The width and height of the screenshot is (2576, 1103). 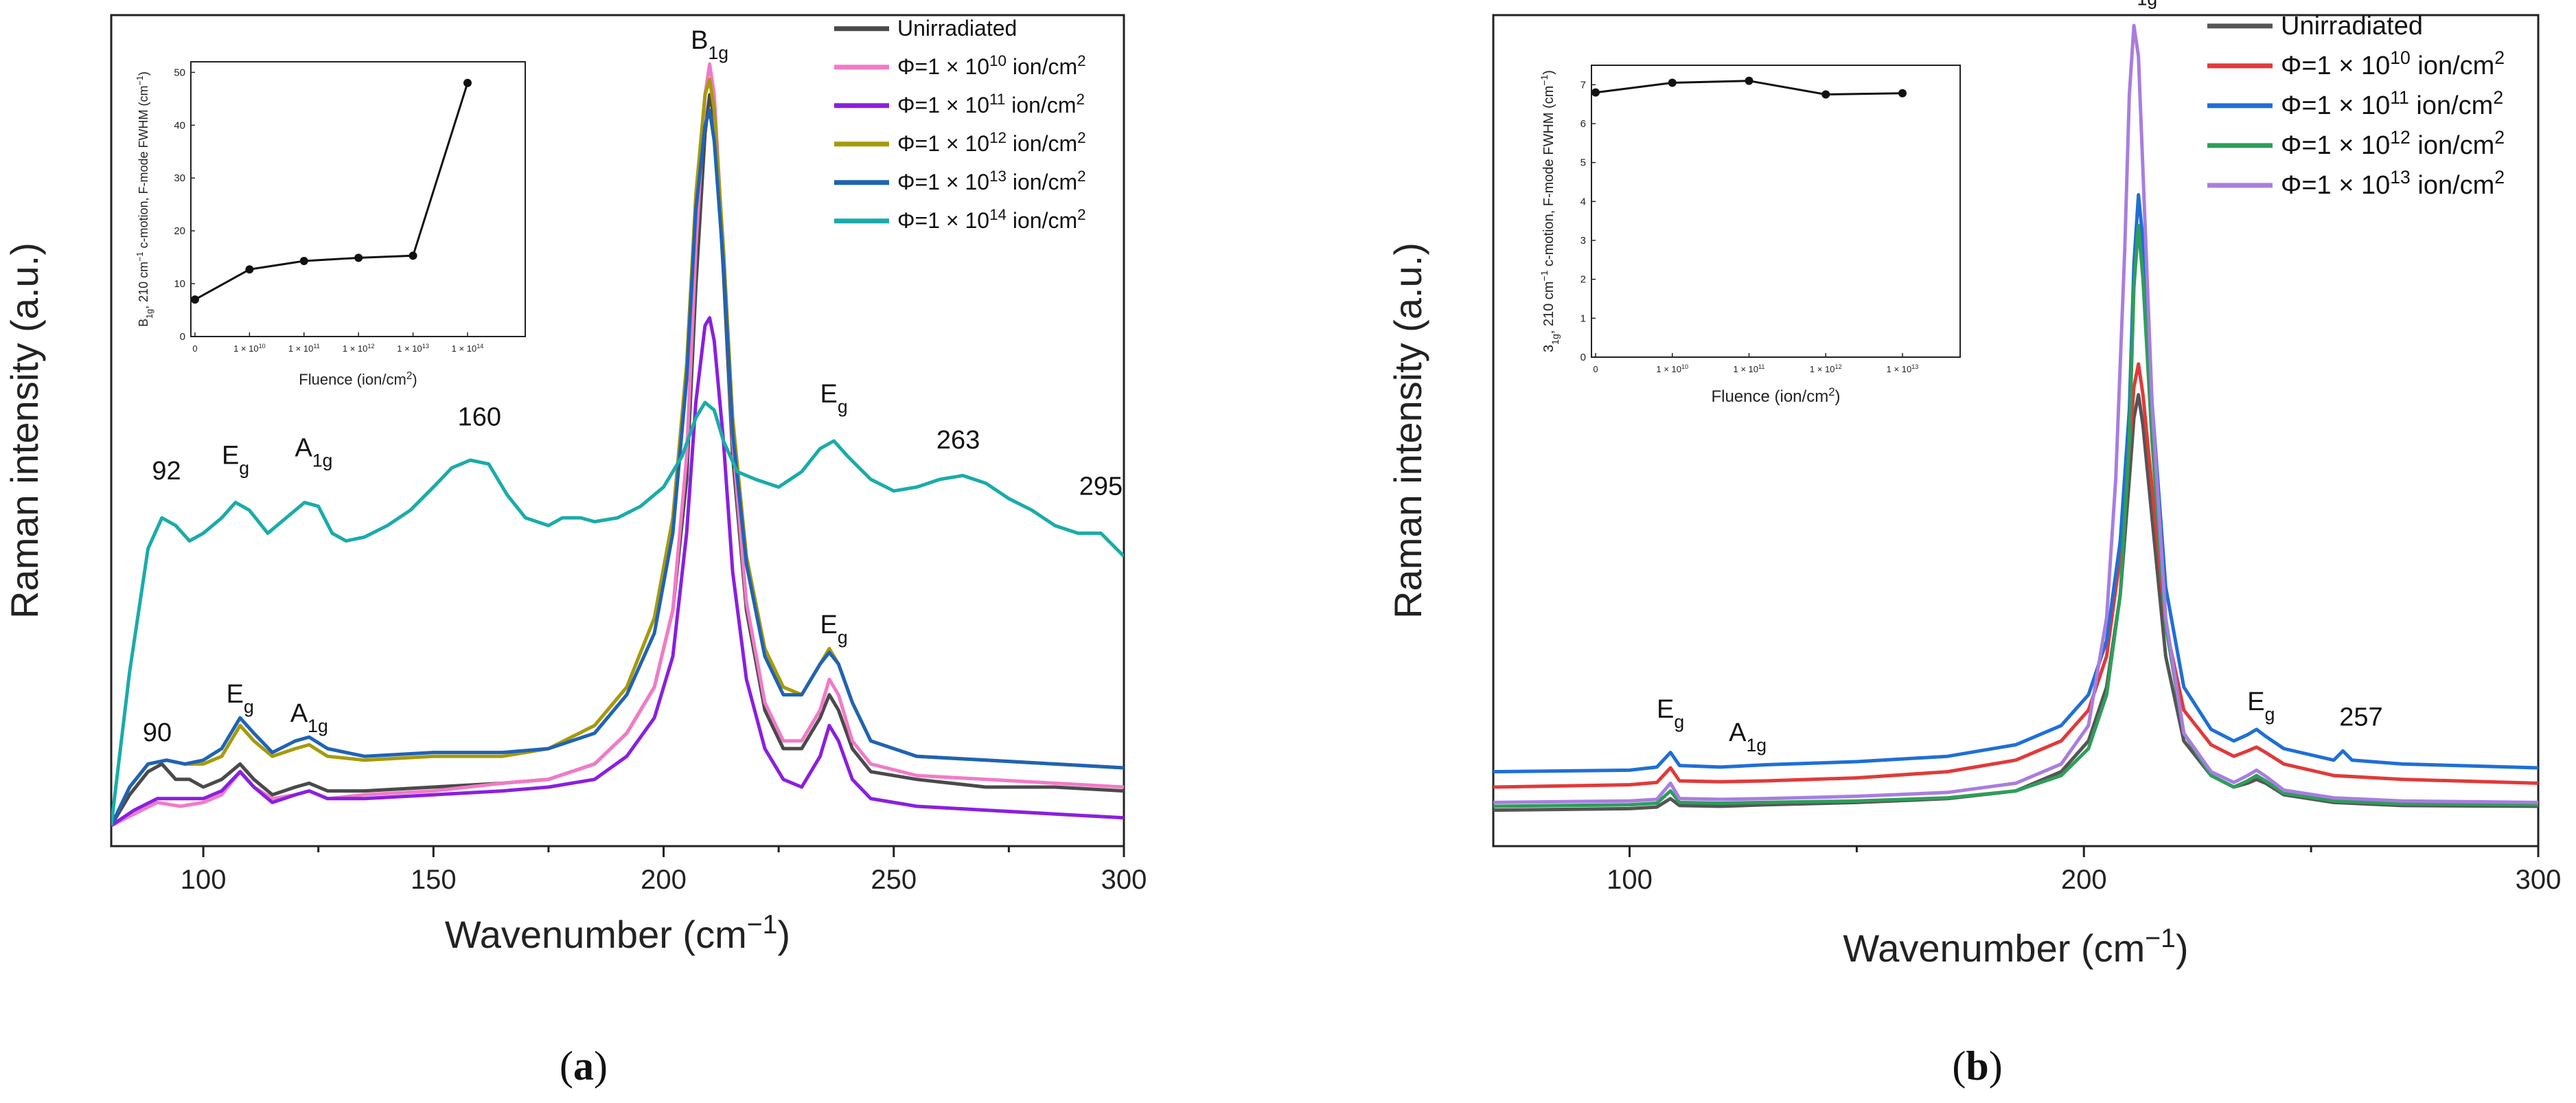 What do you see at coordinates (2182, 948) in the screenshot?
I see `x-axis-label-part: )` at bounding box center [2182, 948].